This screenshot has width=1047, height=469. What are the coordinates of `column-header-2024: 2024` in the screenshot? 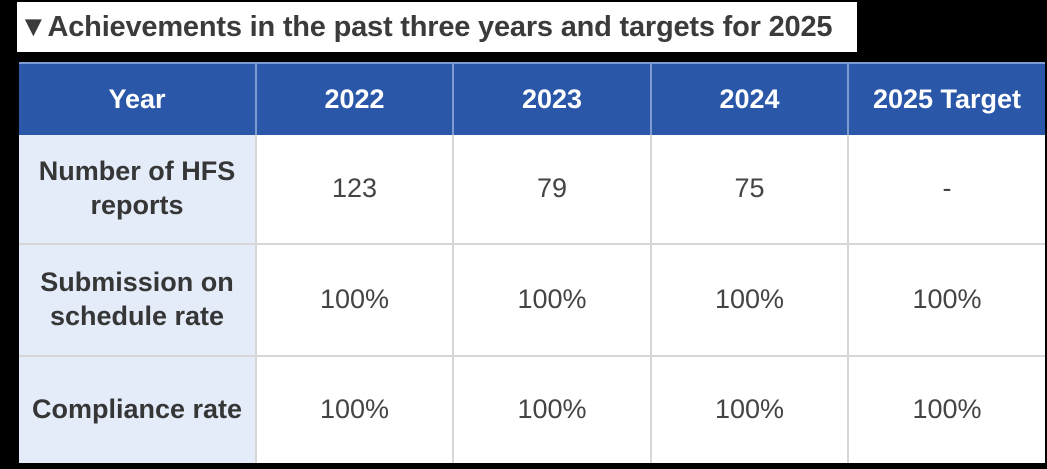 It's located at (748, 98).